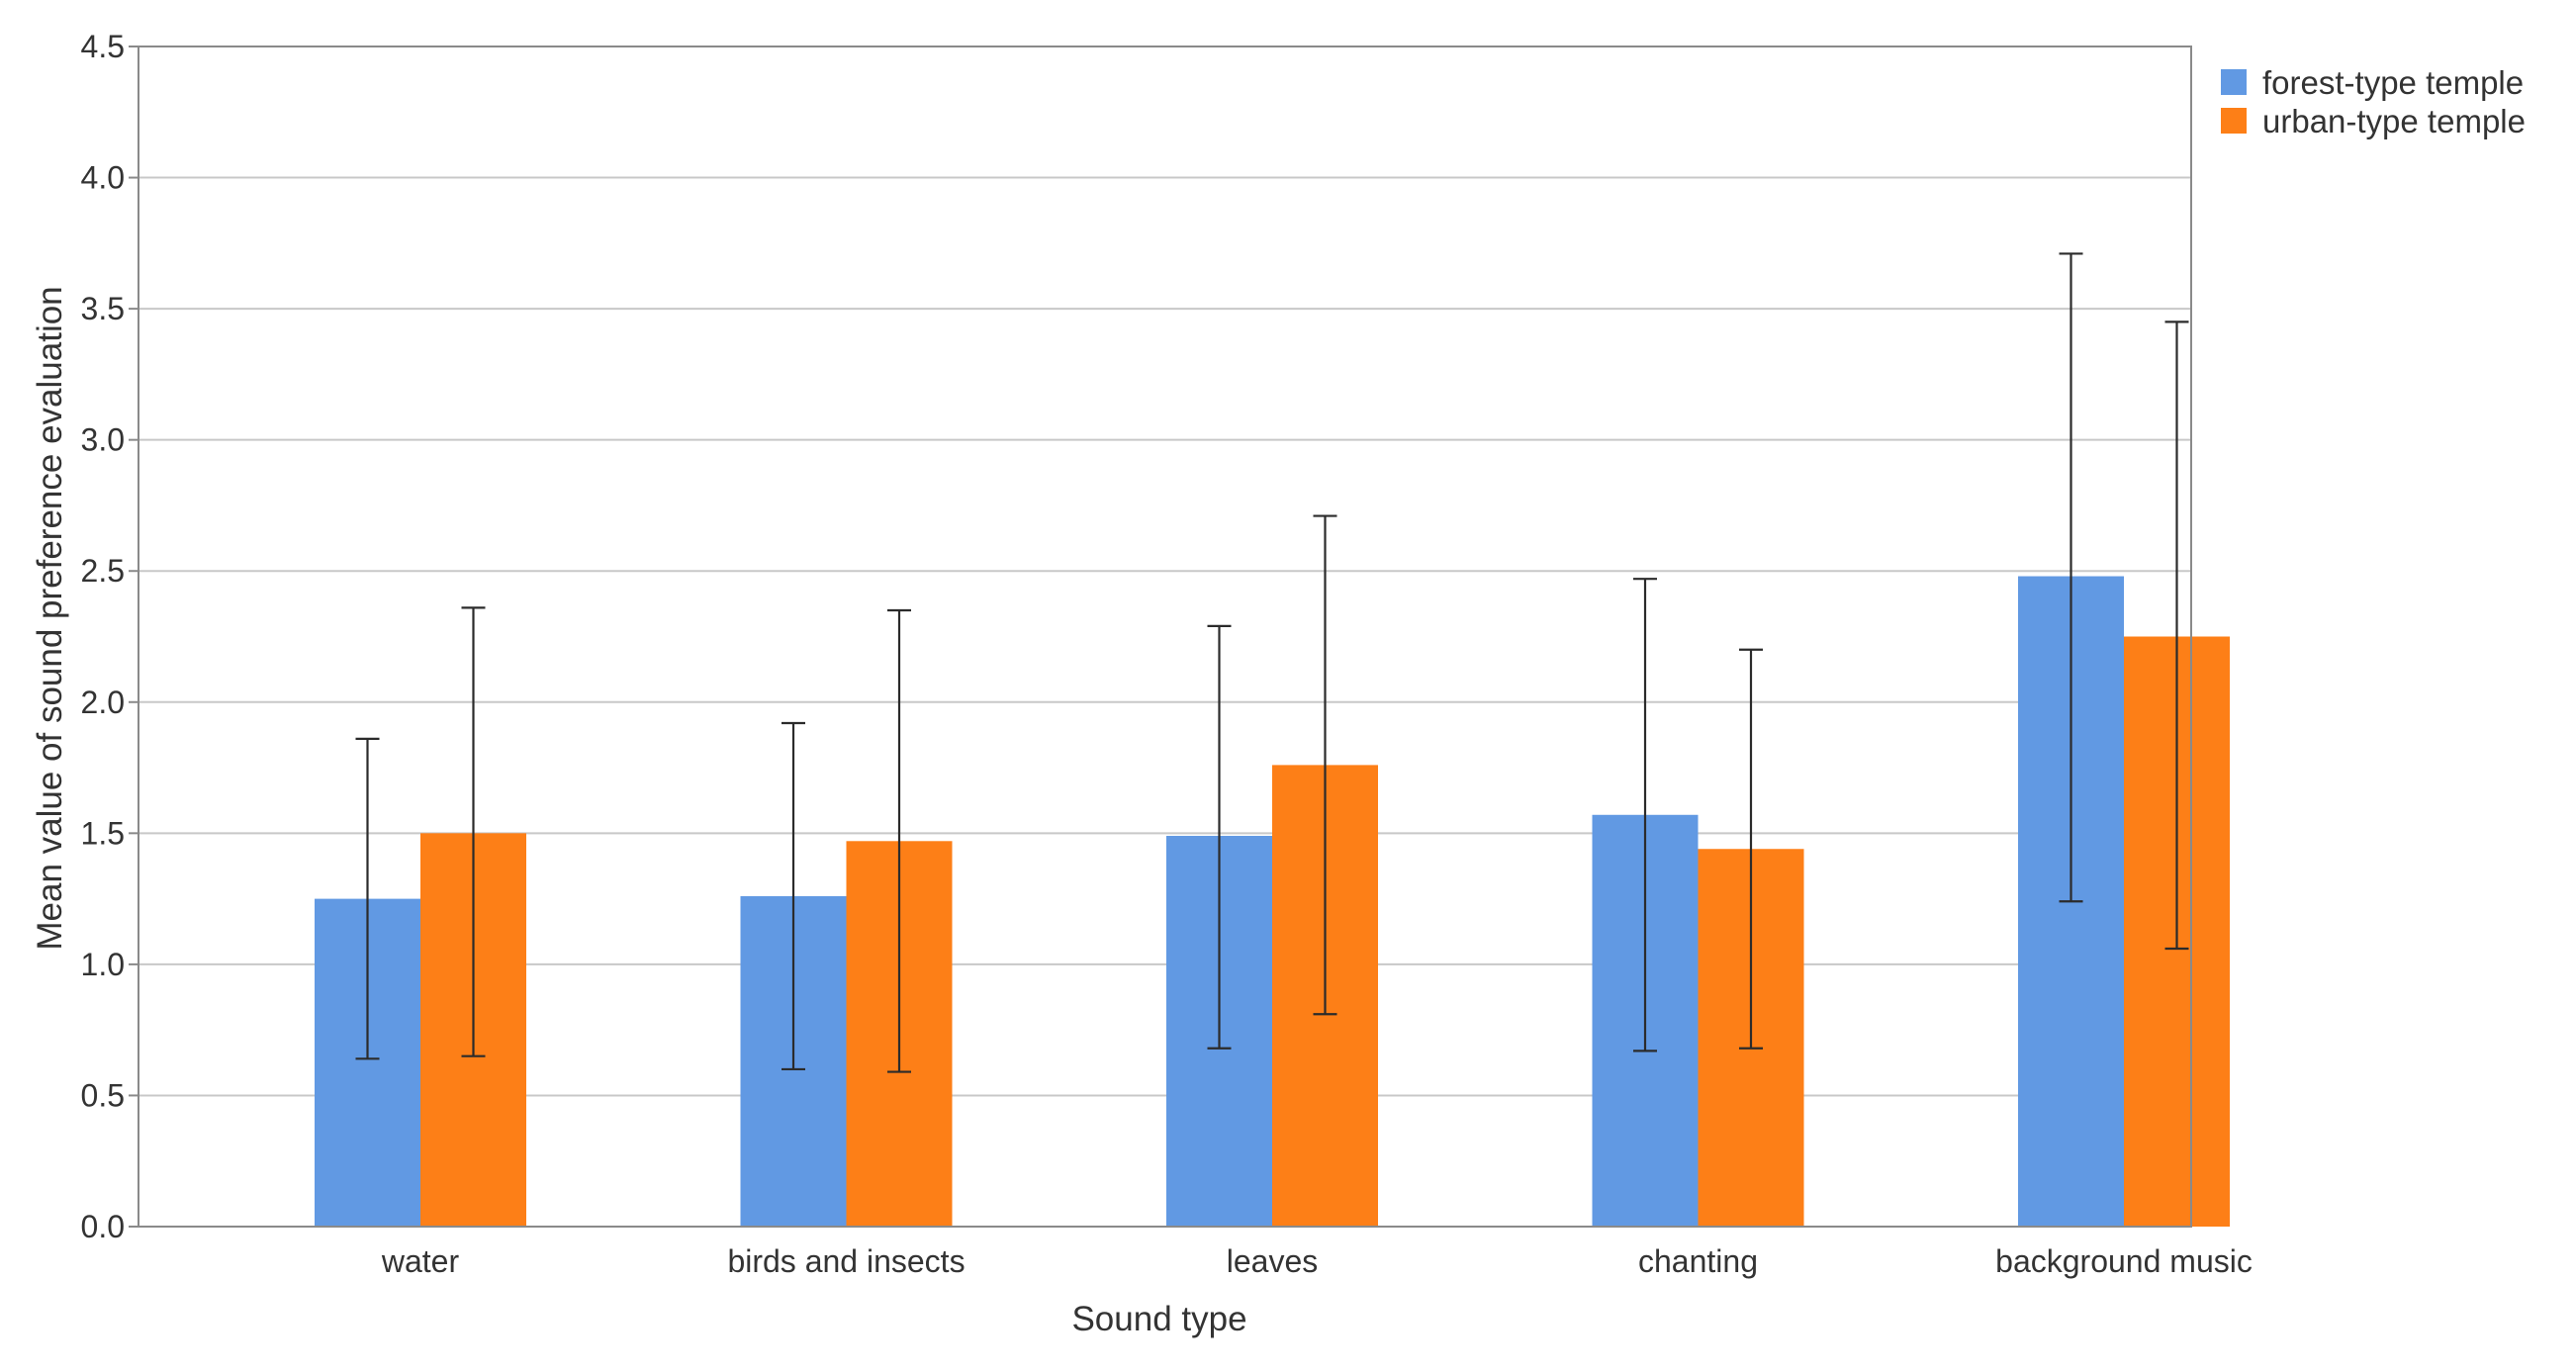 The width and height of the screenshot is (2576, 1372). What do you see at coordinates (1219, 837) in the screenshot?
I see `error-bar-forest-type-temple-leaves` at bounding box center [1219, 837].